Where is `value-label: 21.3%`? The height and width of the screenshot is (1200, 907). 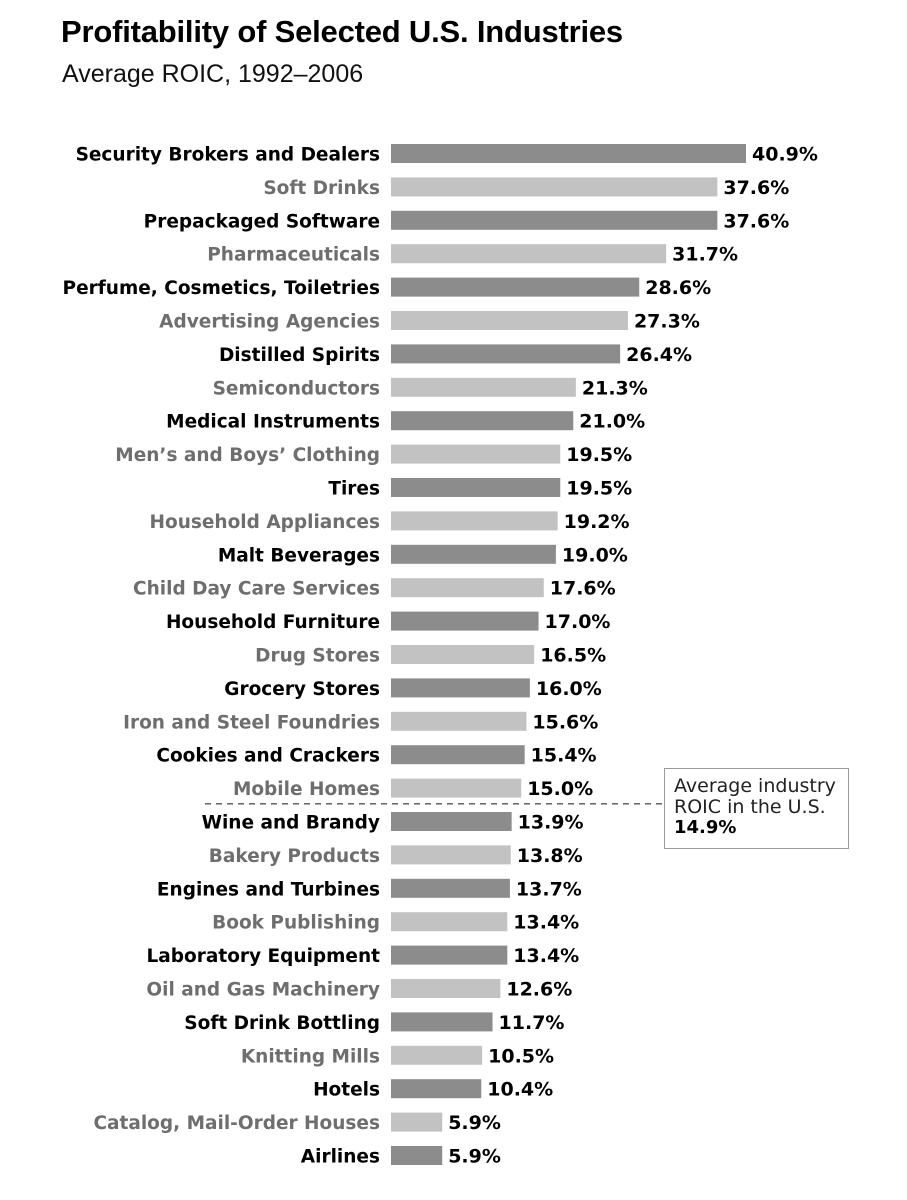
value-label: 21.3% is located at coordinates (615, 388).